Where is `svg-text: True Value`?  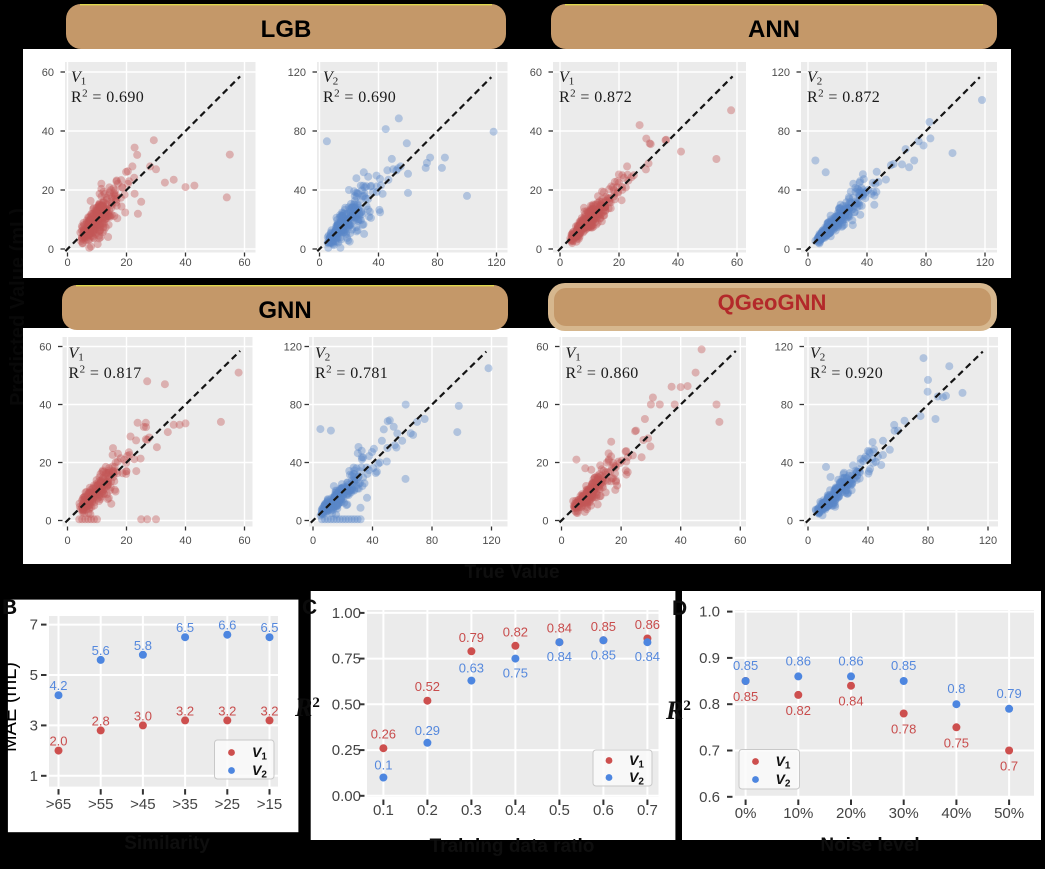
svg-text: True Value is located at coordinates (511, 572).